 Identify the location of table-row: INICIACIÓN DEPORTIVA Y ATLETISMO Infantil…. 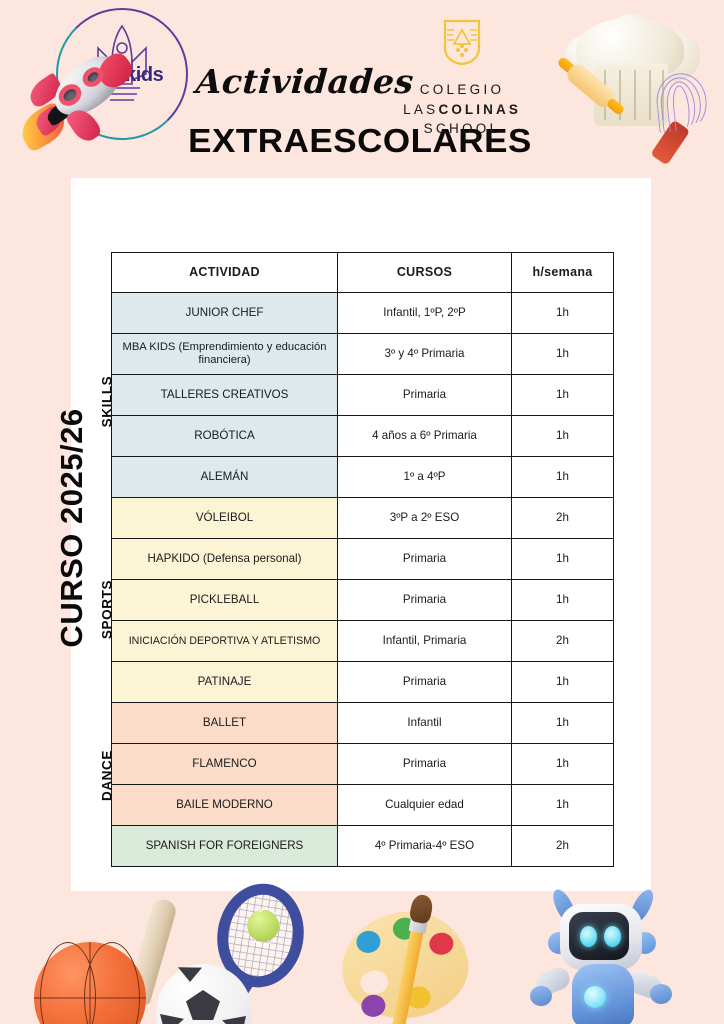
(362, 641).